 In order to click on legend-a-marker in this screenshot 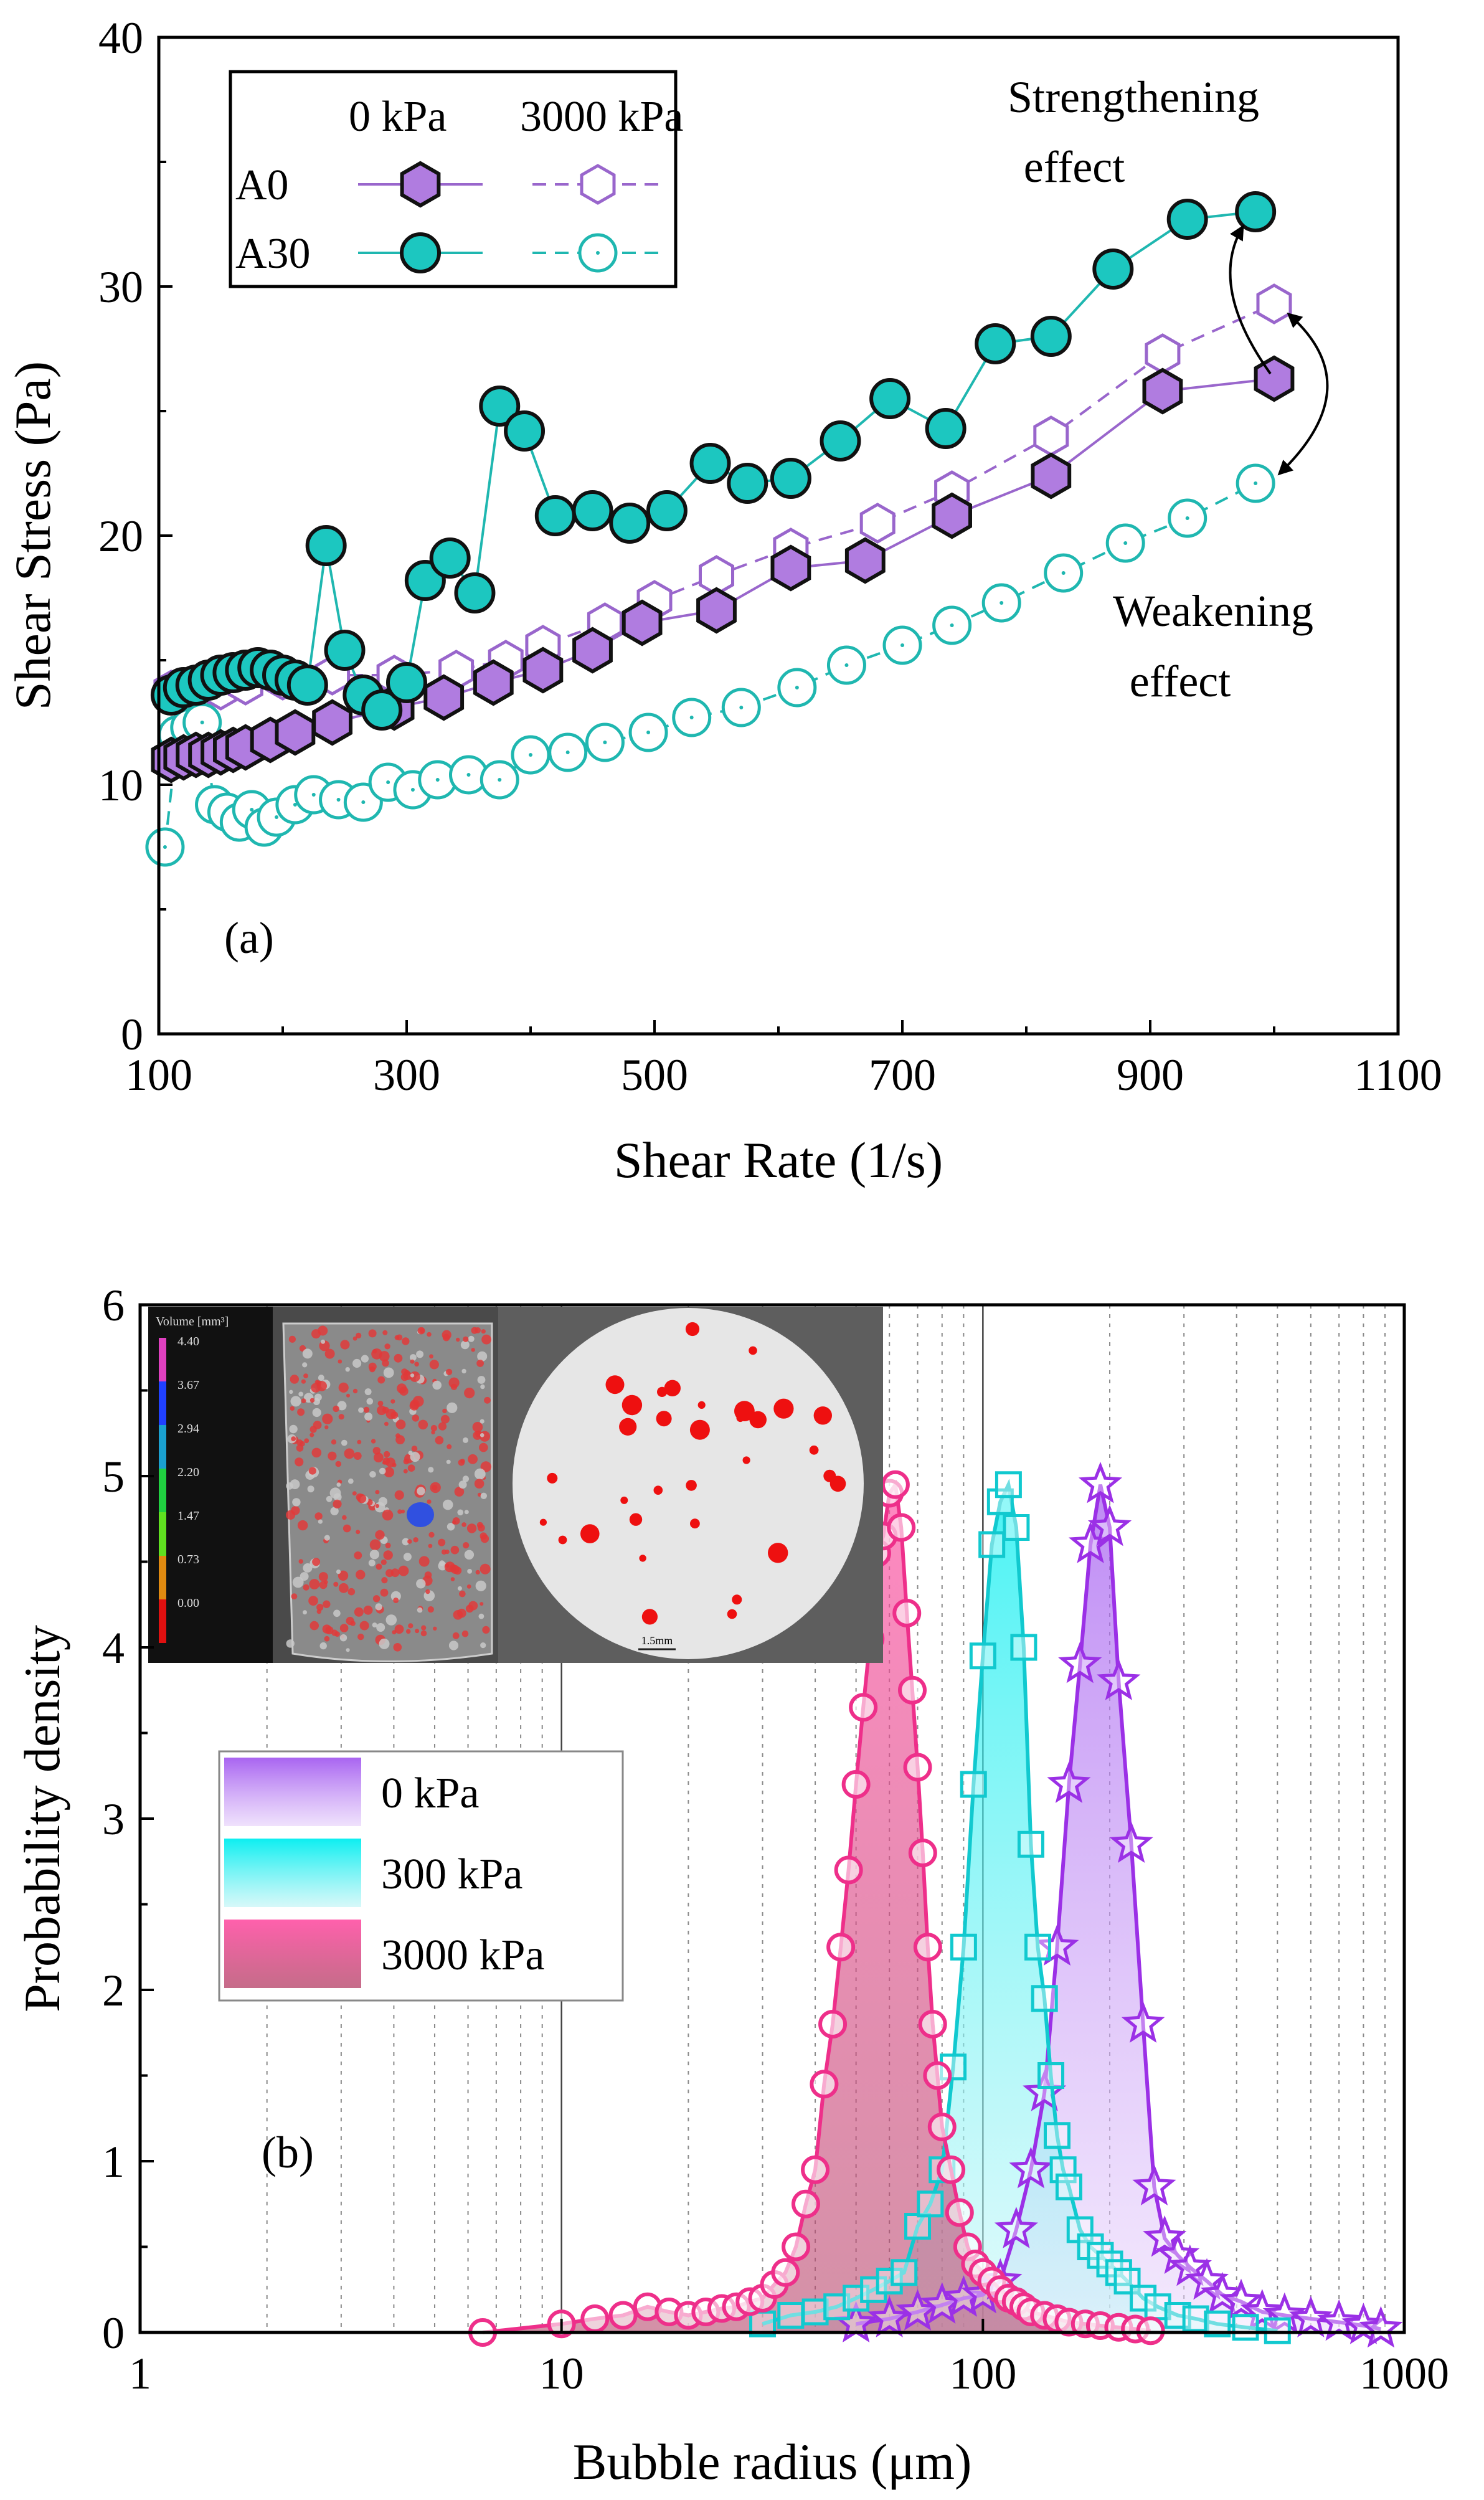, I will do `click(598, 184)`.